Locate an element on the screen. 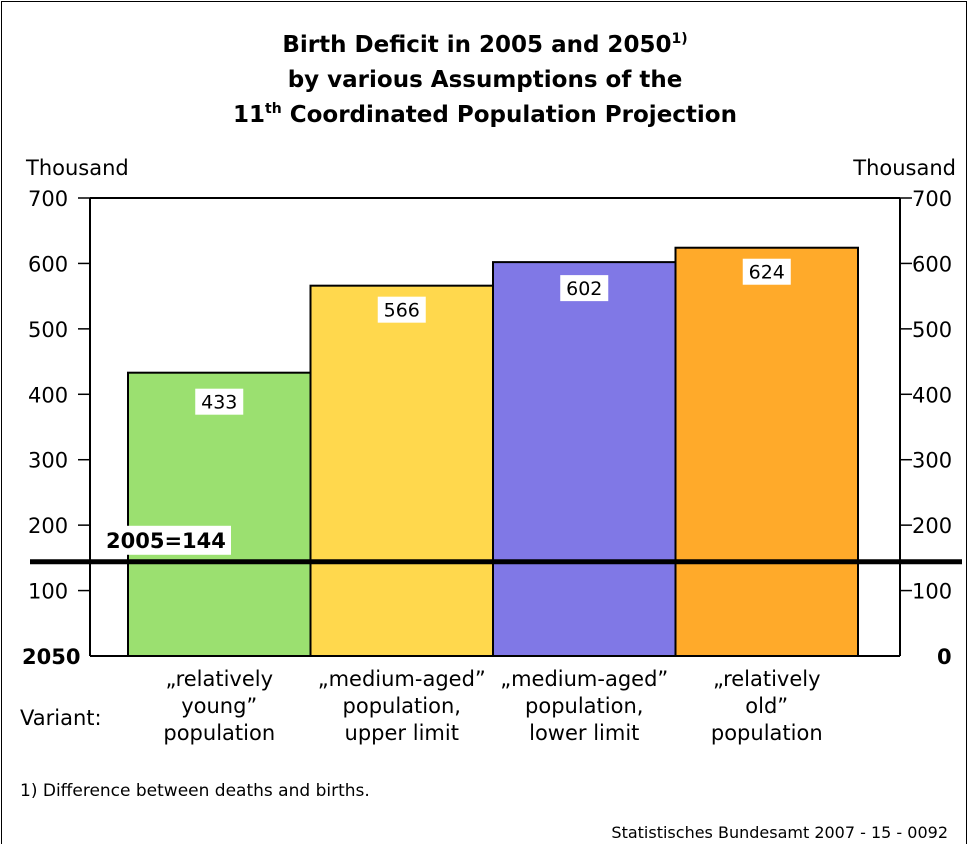 This screenshot has height=845, width=970. category-label-2-line-1: „medium-aged” is located at coordinates (402, 679).